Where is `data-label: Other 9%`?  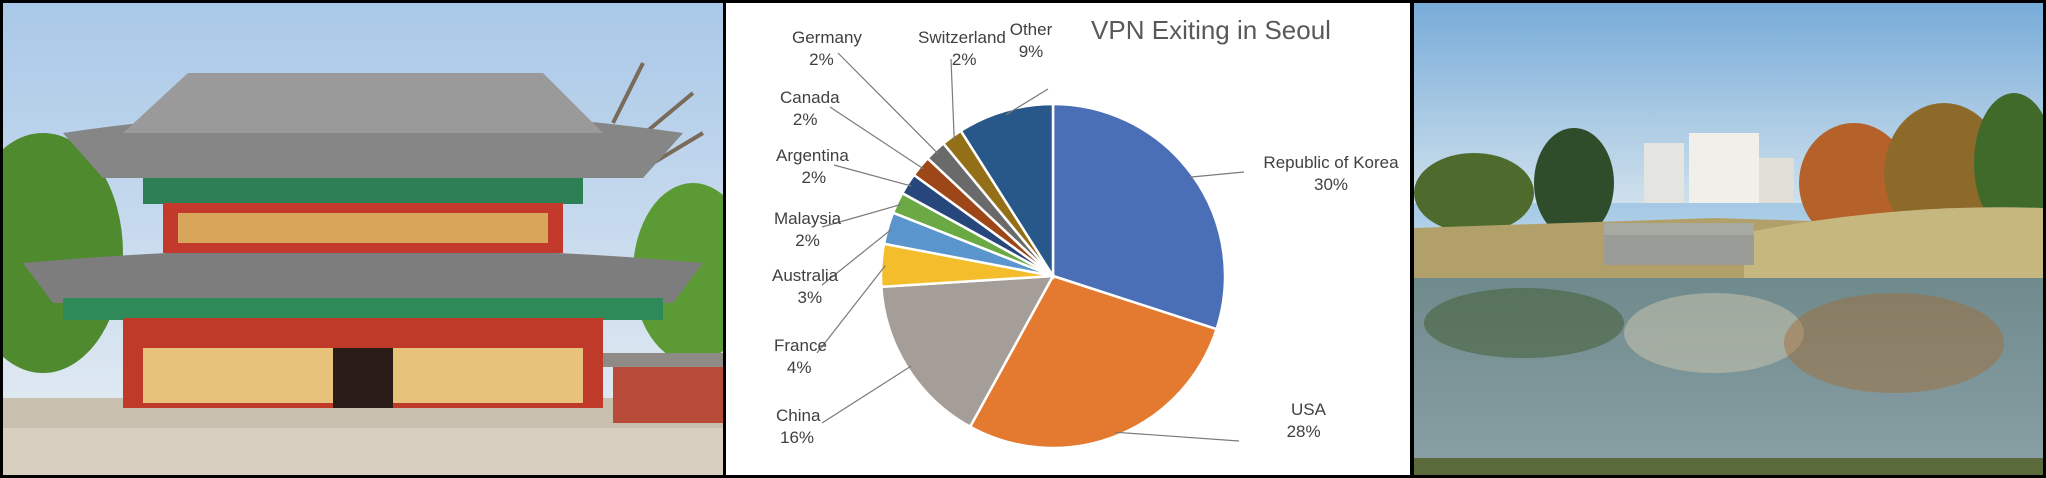 data-label: Other 9% is located at coordinates (1031, 40).